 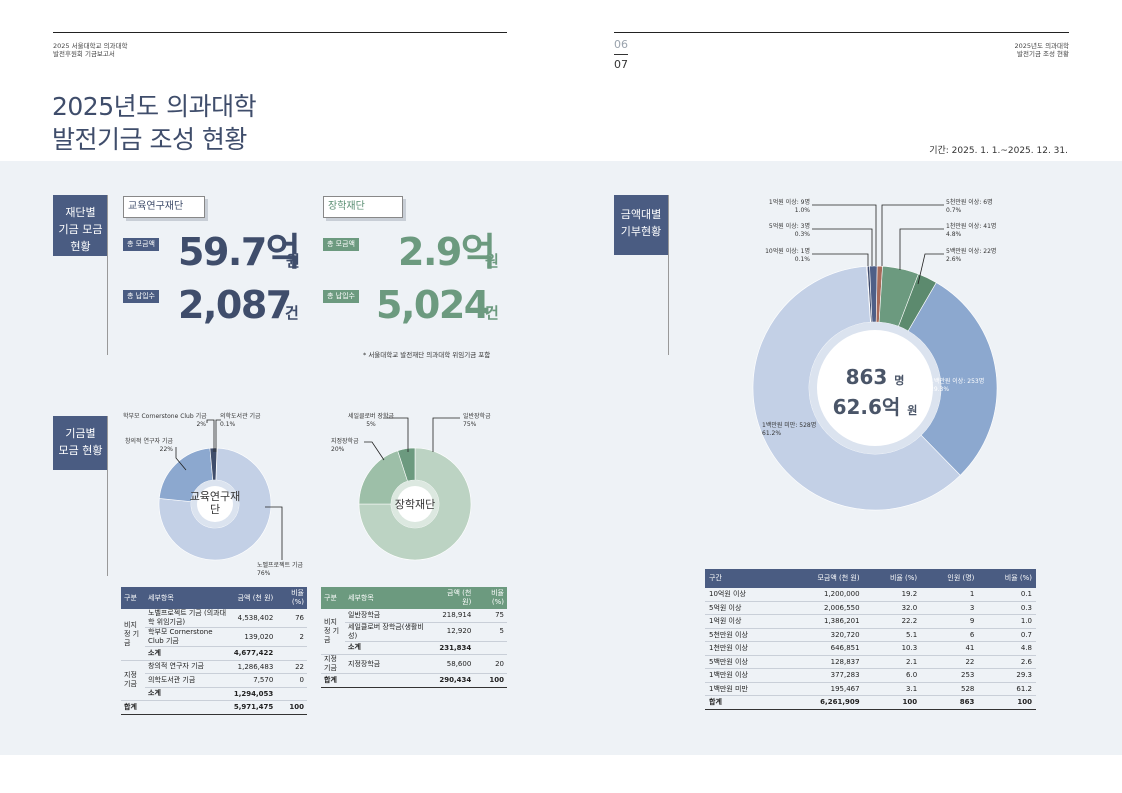 I want to click on edu-label-text: 학부모 Cornerstone Club 기금, so click(x=165, y=416).